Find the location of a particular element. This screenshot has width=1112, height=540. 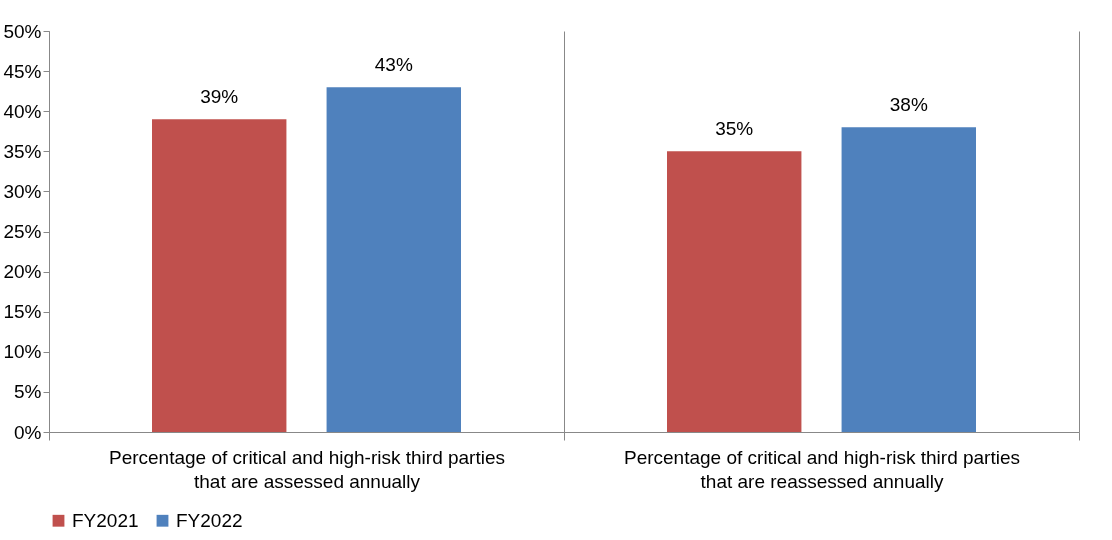

x-tick-label: Percentage of critical and high-risk third parties that are reassessed annually is located at coordinates (822, 469).